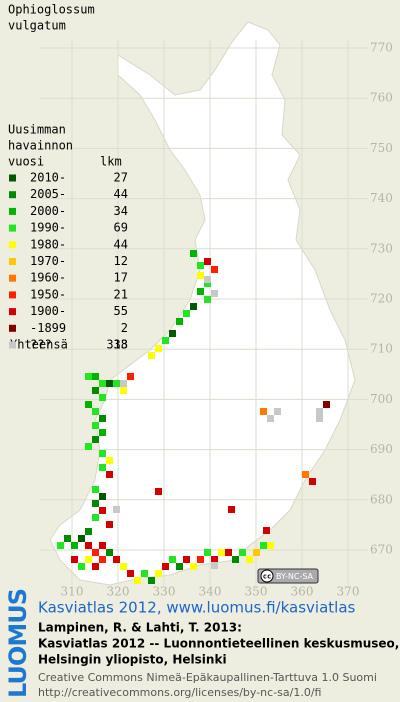 The height and width of the screenshot is (702, 400). I want to click on legend-count: 13, so click(121, 345).